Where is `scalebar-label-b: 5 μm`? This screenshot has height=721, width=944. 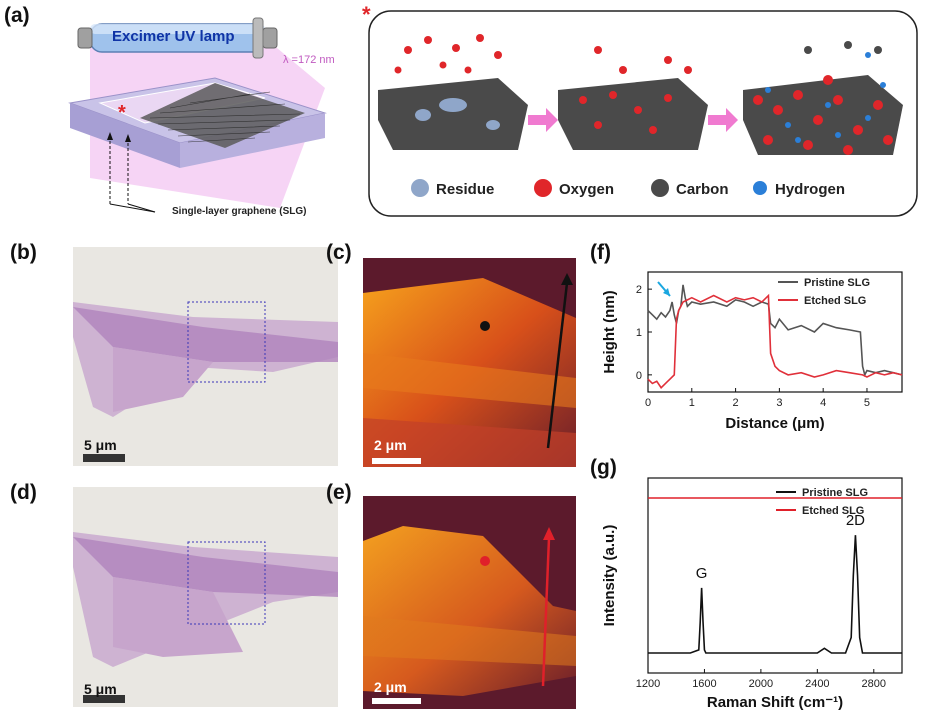
scalebar-label-b: 5 μm is located at coordinates (100, 445).